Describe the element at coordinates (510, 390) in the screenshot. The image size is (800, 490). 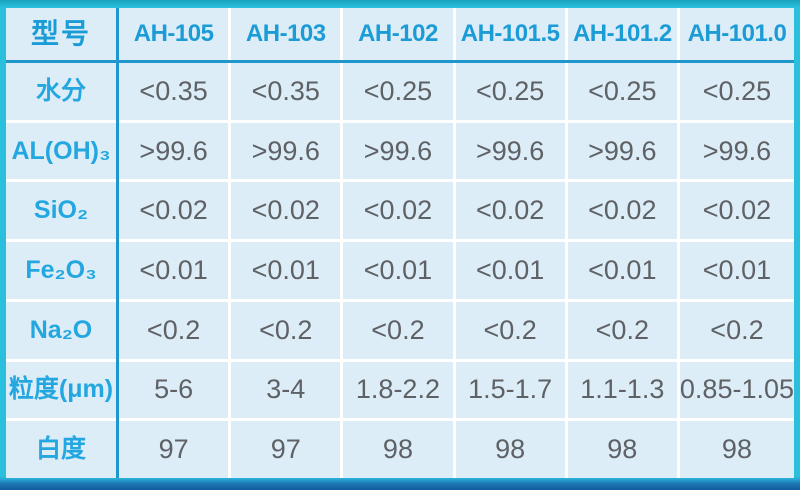
I see `value-cell: 1.5-1.7` at that location.